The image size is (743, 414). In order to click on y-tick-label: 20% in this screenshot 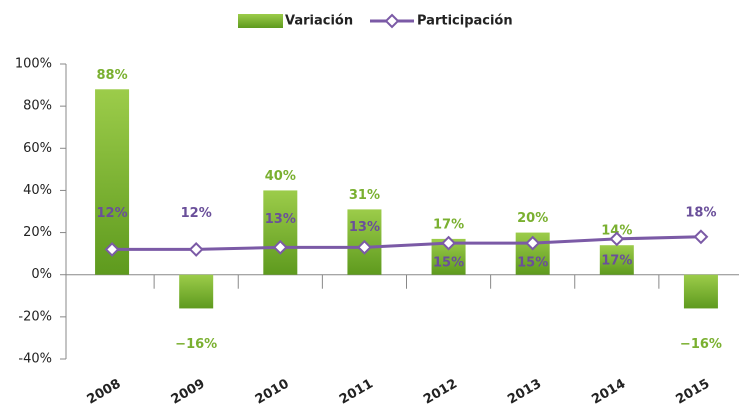, I will do `click(37, 232)`.